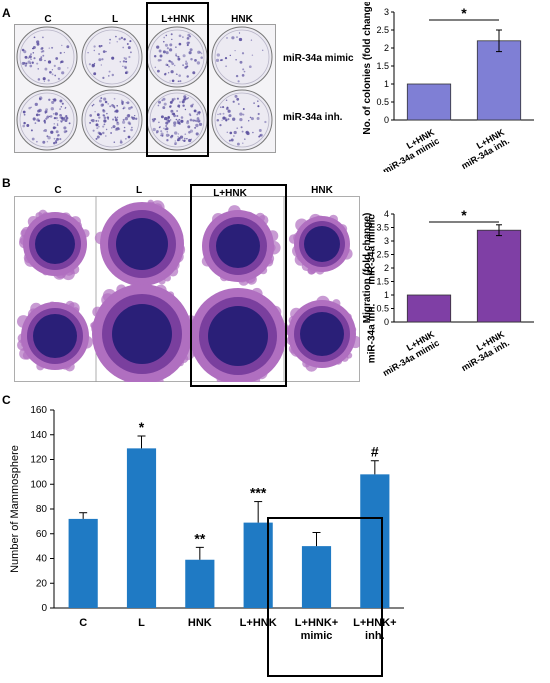  What do you see at coordinates (386, 84) in the screenshot?
I see `y-tick-label: 1` at bounding box center [386, 84].